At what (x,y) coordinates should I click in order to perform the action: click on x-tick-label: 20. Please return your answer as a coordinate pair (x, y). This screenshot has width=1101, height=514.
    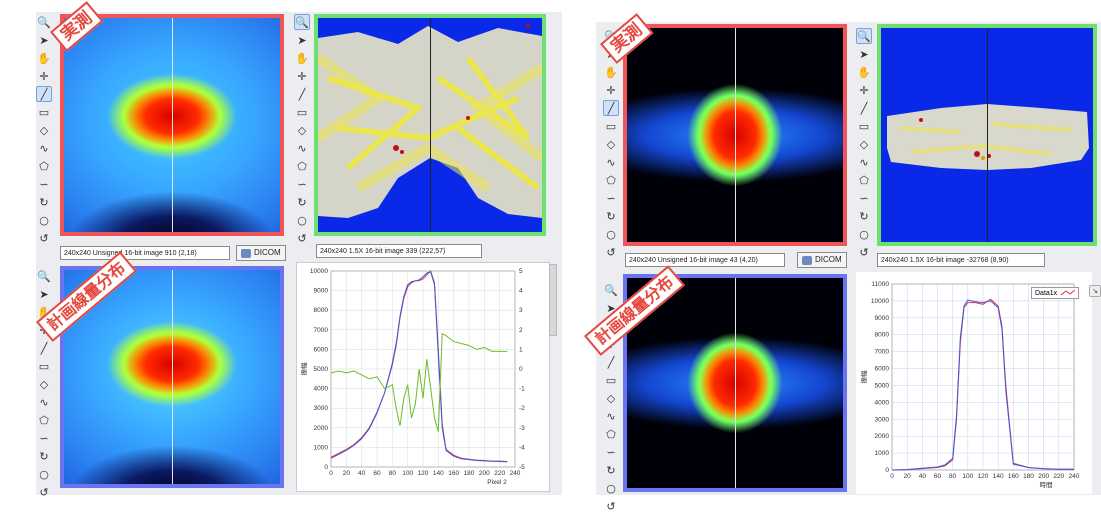
    Looking at the image, I should click on (908, 476).